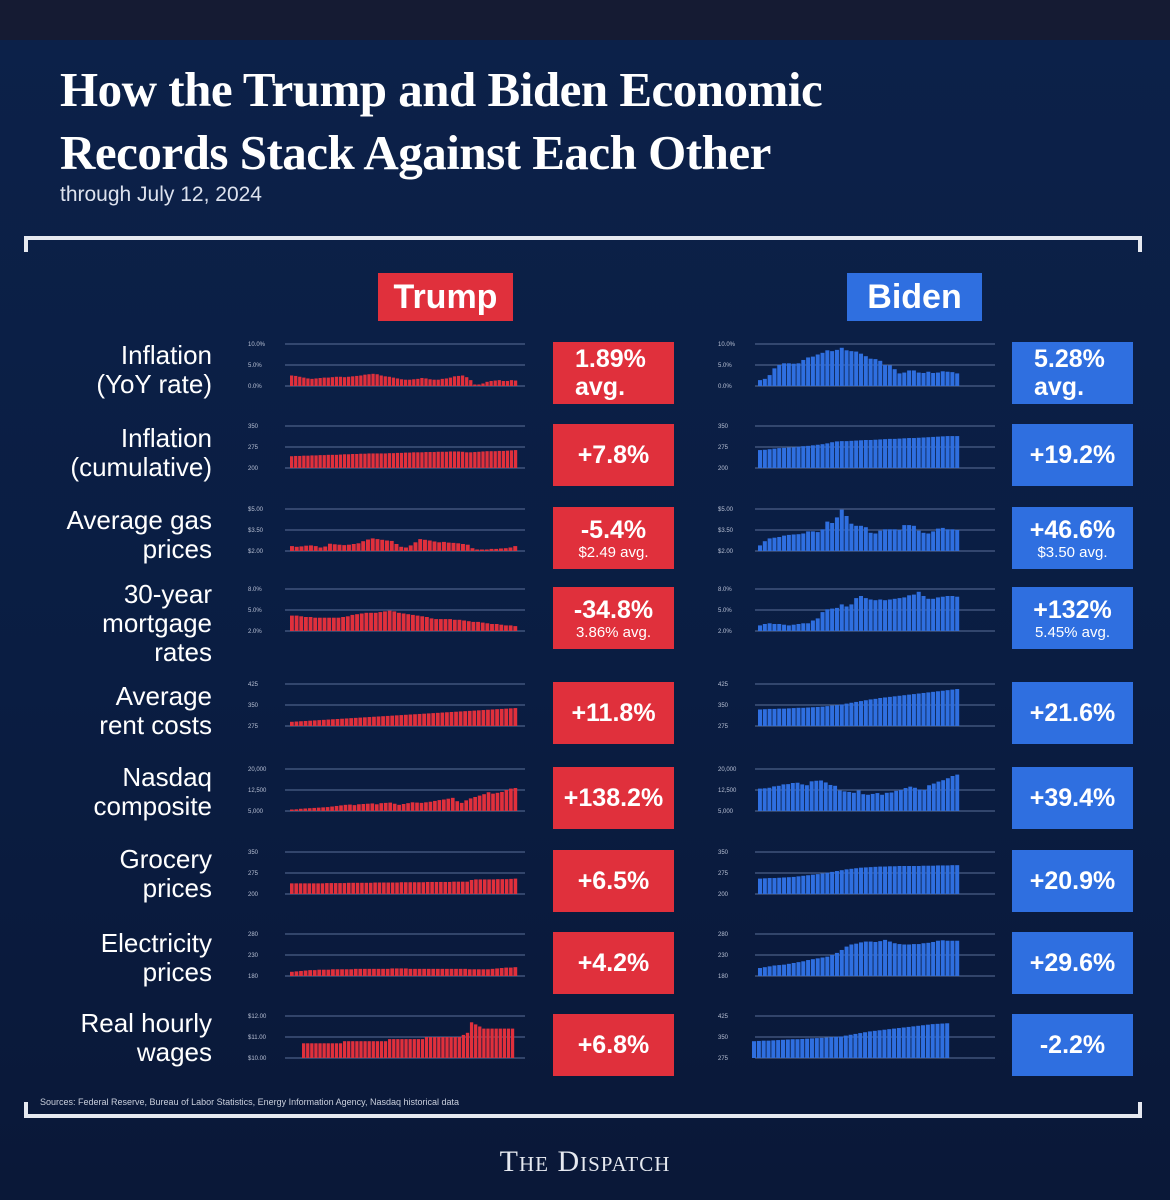 The width and height of the screenshot is (1170, 1200). What do you see at coordinates (166, 438) in the screenshot?
I see `row-label-line: Inflation` at bounding box center [166, 438].